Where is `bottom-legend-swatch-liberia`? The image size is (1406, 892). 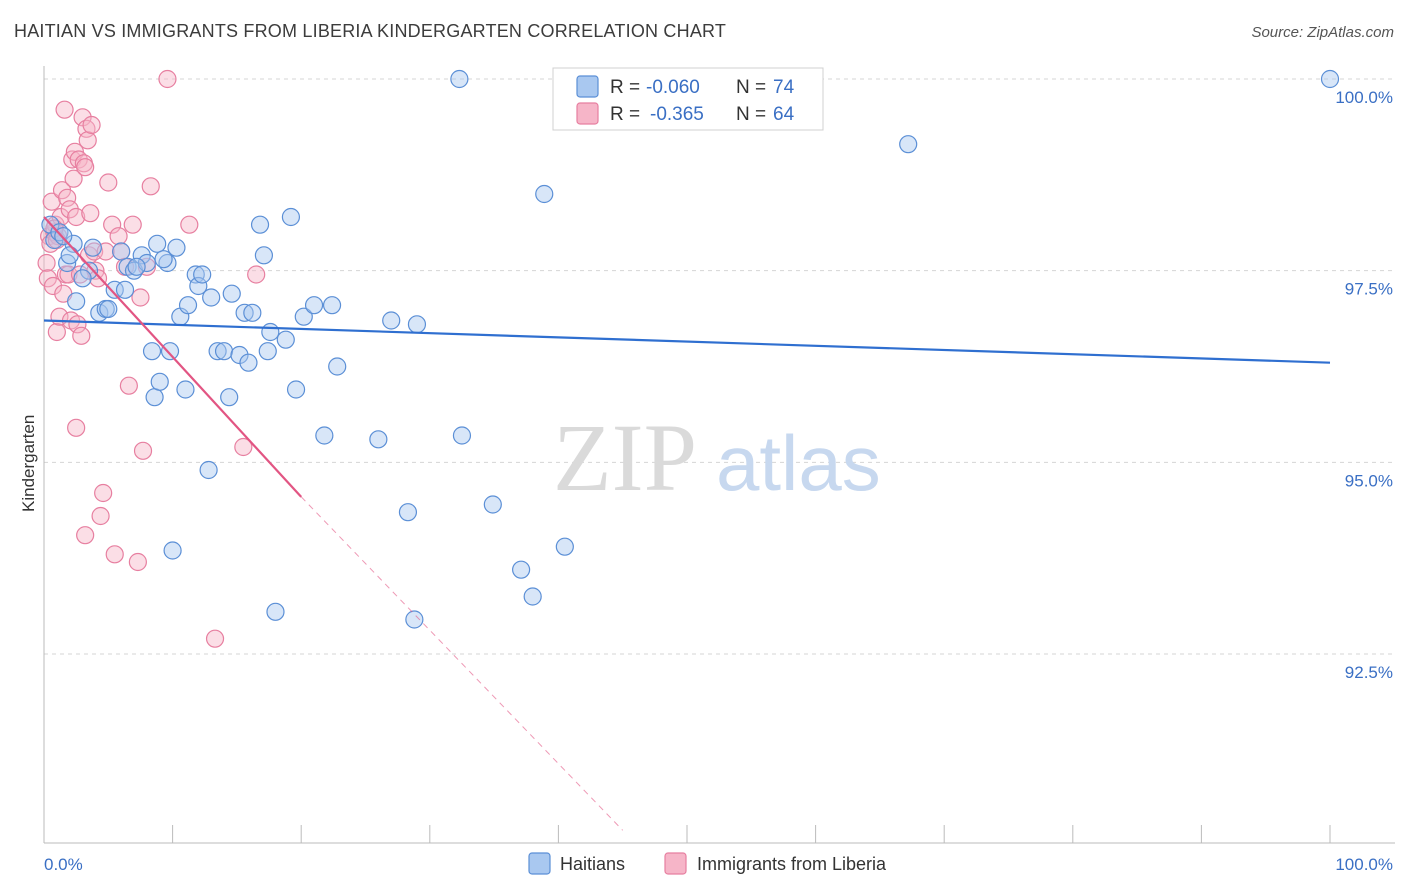
bottom-legend-swatch-liberia is located at coordinates (675, 863).